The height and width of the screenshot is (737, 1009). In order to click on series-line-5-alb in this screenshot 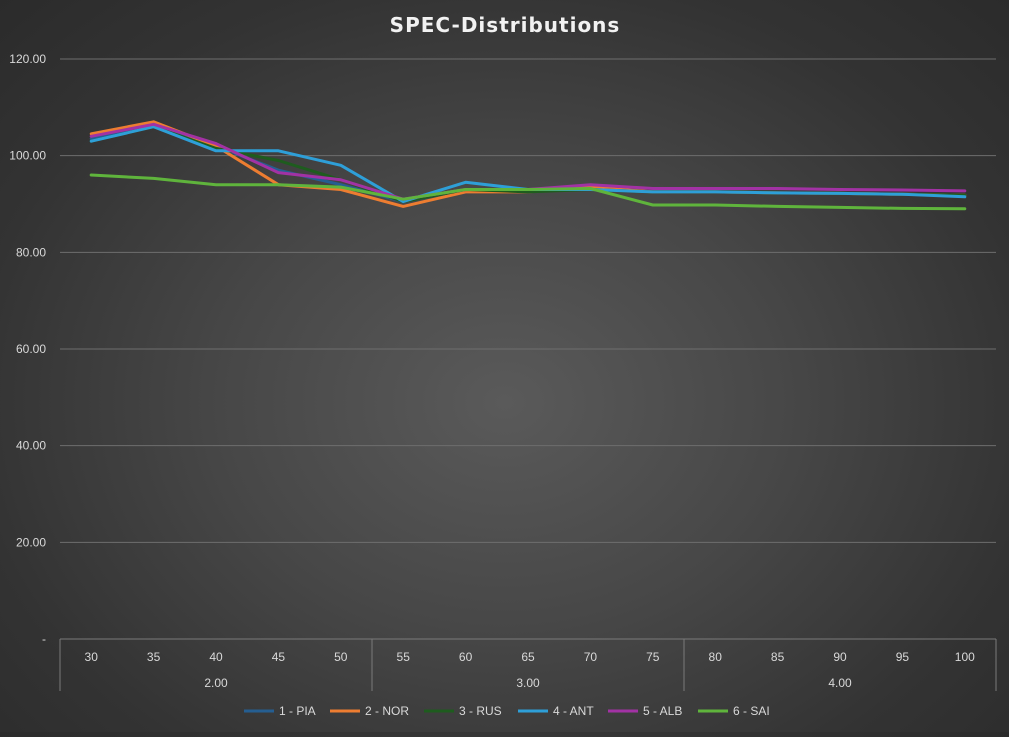, I will do `click(528, 161)`.